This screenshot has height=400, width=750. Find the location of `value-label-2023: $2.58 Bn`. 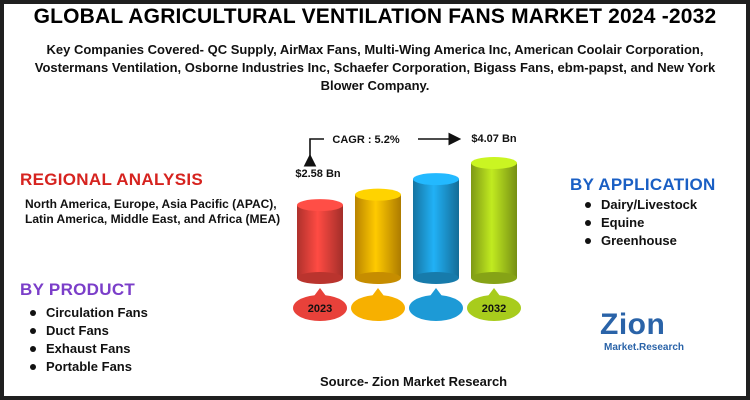

value-label-2023: $2.58 Bn is located at coordinates (318, 174).